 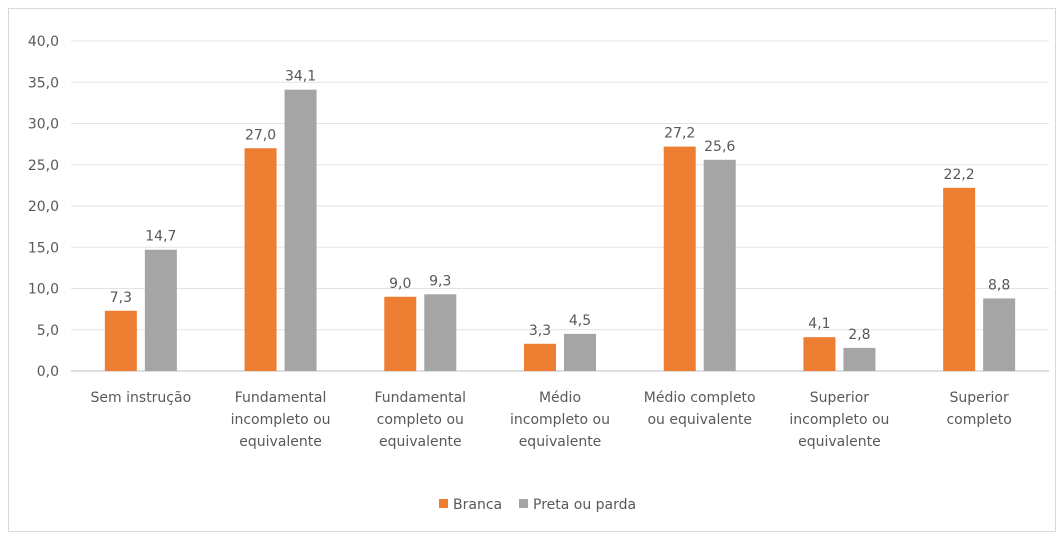 I want to click on y-tick-label: 15,0, so click(x=43, y=248).